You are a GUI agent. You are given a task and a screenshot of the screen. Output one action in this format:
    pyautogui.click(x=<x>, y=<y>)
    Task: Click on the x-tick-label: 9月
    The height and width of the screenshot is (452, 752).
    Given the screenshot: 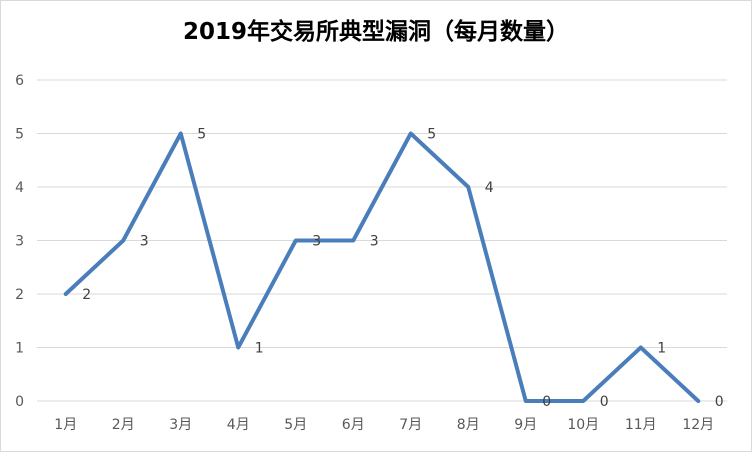 What is the action you would take?
    pyautogui.click(x=525, y=425)
    